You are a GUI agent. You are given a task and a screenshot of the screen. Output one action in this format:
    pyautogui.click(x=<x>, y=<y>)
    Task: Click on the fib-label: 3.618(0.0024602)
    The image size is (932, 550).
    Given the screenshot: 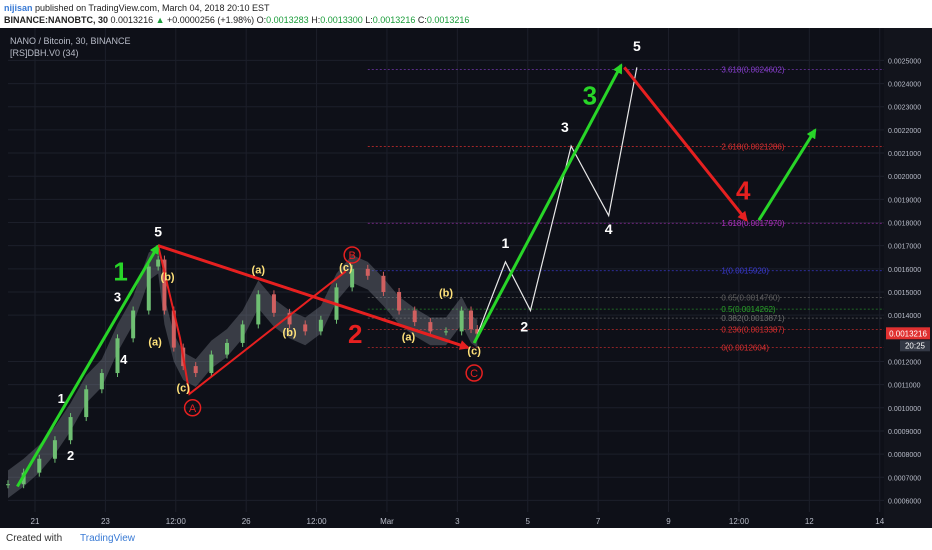 What is the action you would take?
    pyautogui.click(x=753, y=70)
    